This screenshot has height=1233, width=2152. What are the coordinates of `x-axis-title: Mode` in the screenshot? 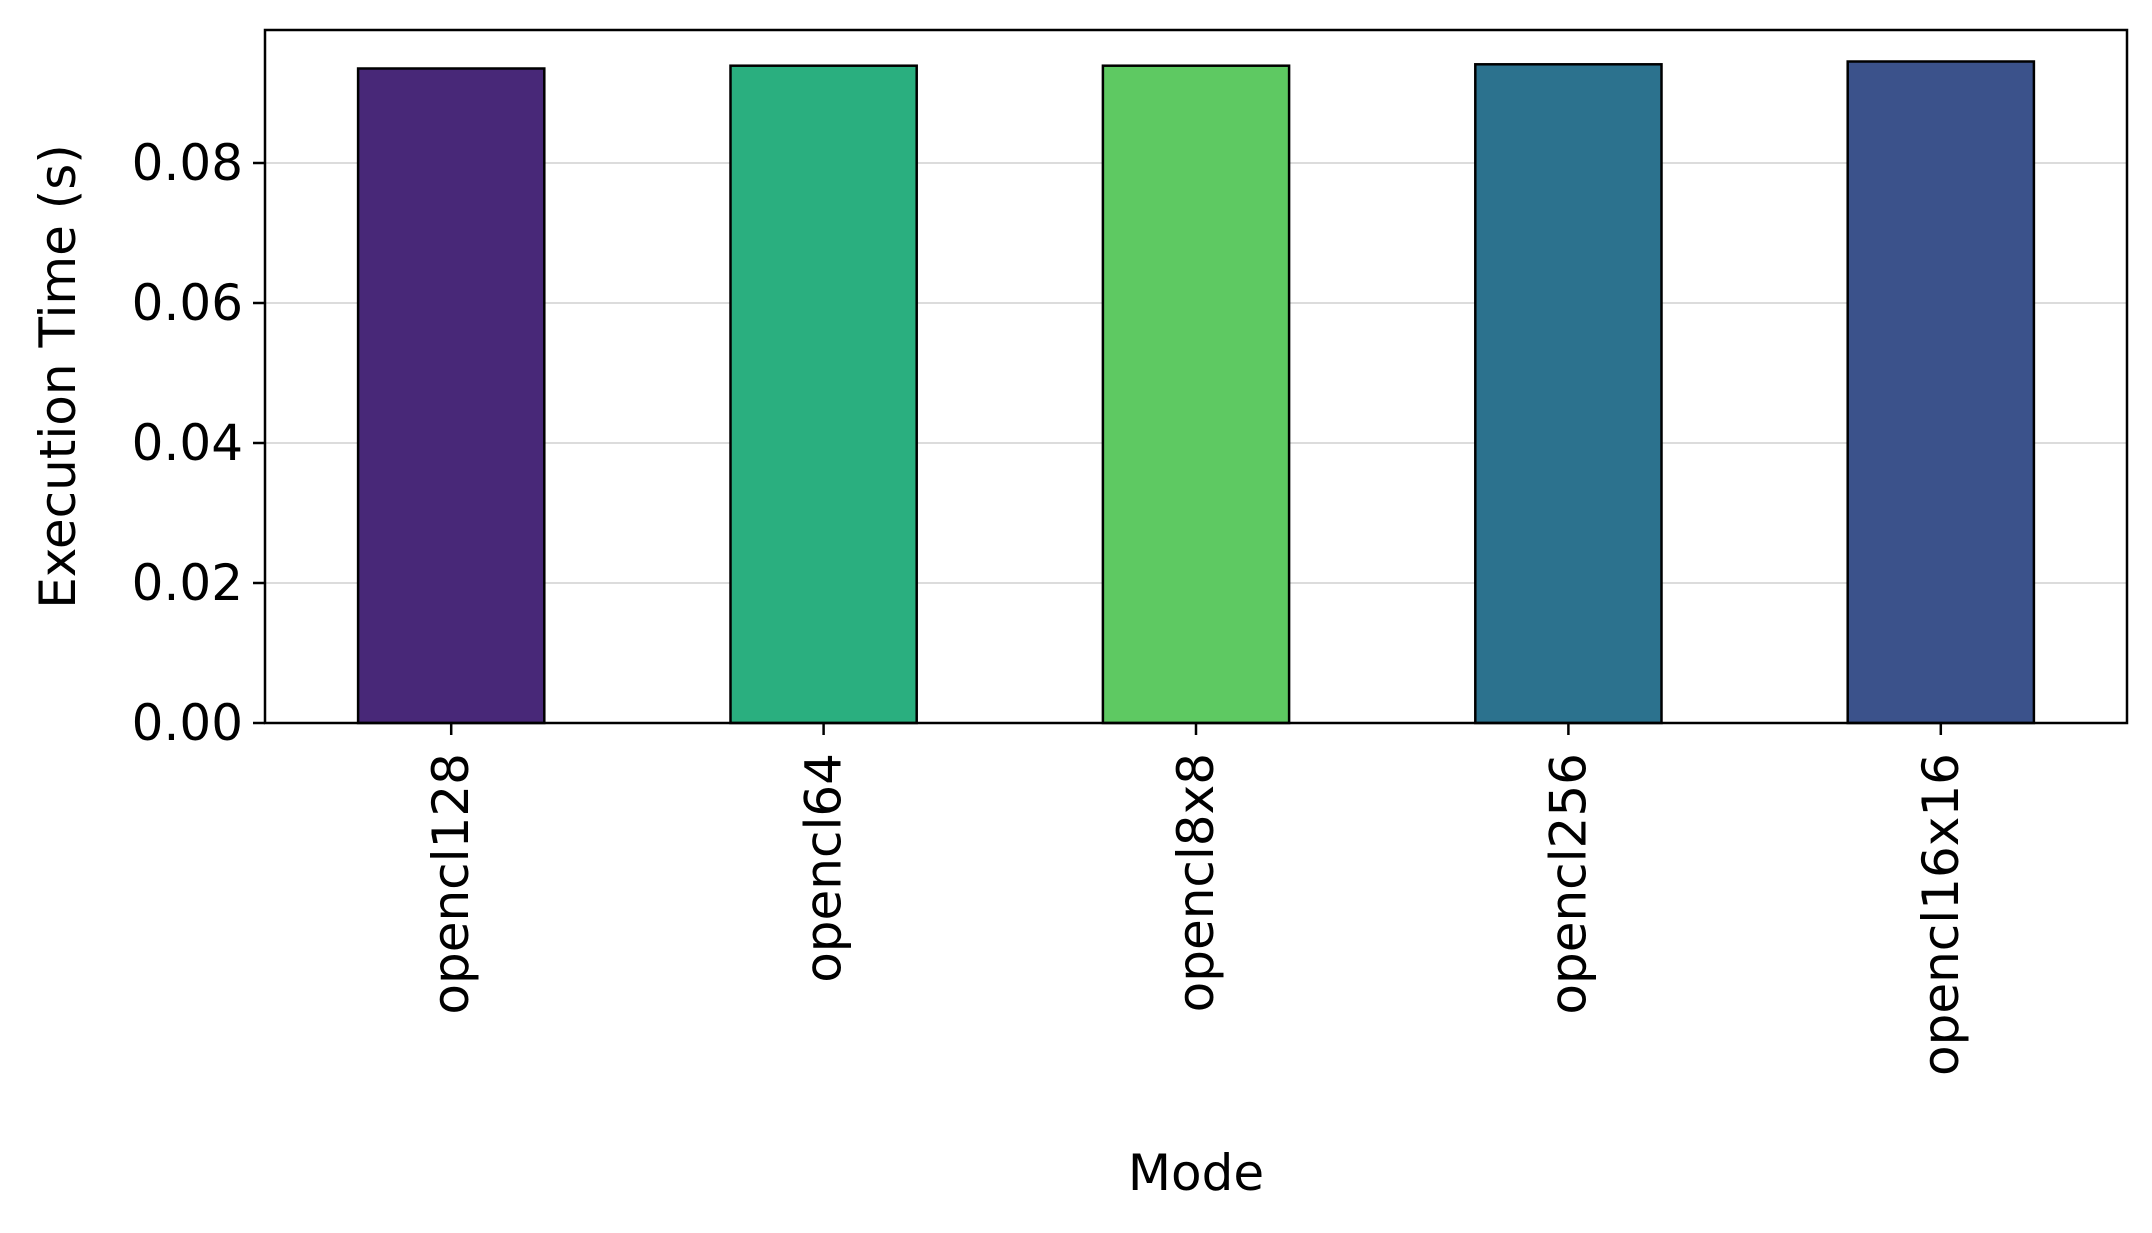 It's located at (1196, 1173).